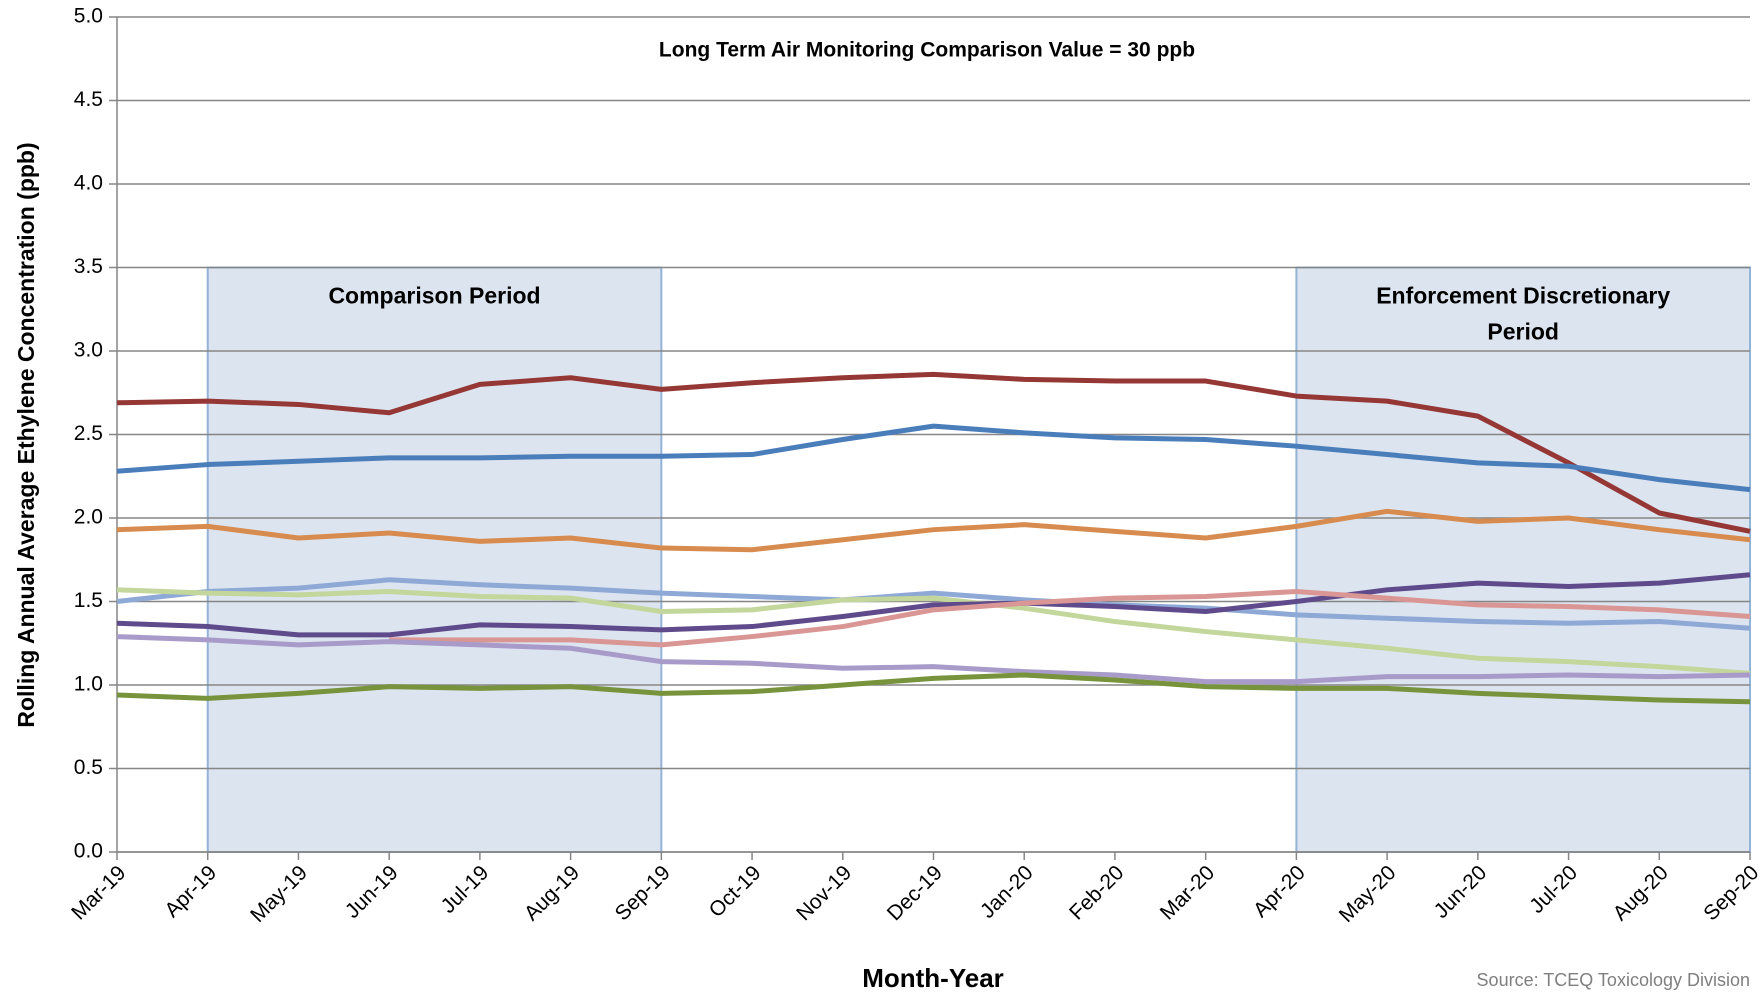  What do you see at coordinates (88, 851) in the screenshot?
I see `y-tick-label: 0.0` at bounding box center [88, 851].